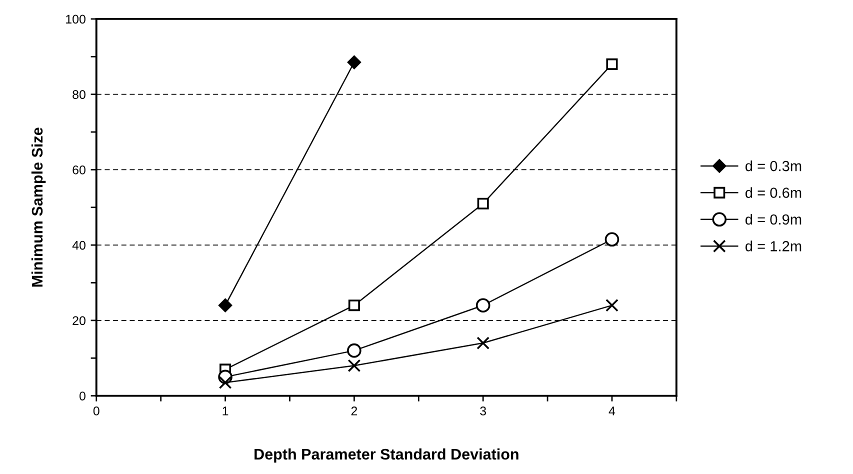 The image size is (853, 474). Describe the element at coordinates (38, 207) in the screenshot. I see `y-axis-title: Minimum Sample Size` at that location.